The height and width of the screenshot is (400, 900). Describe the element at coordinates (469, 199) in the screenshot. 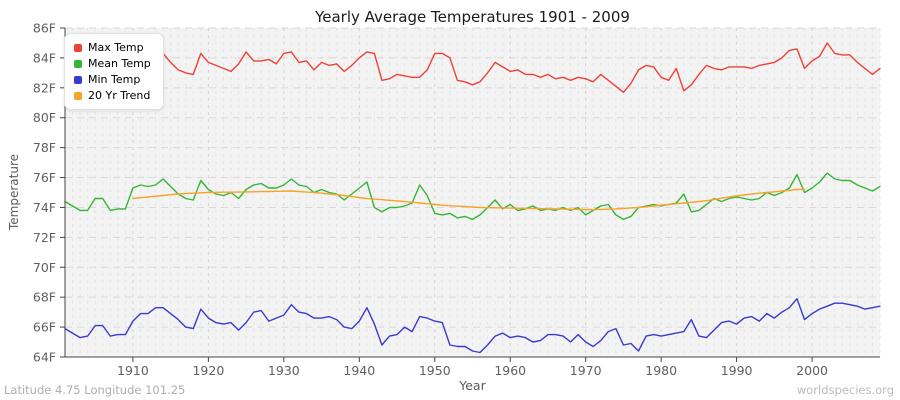

I see `series-20-yr-trend-line` at that location.